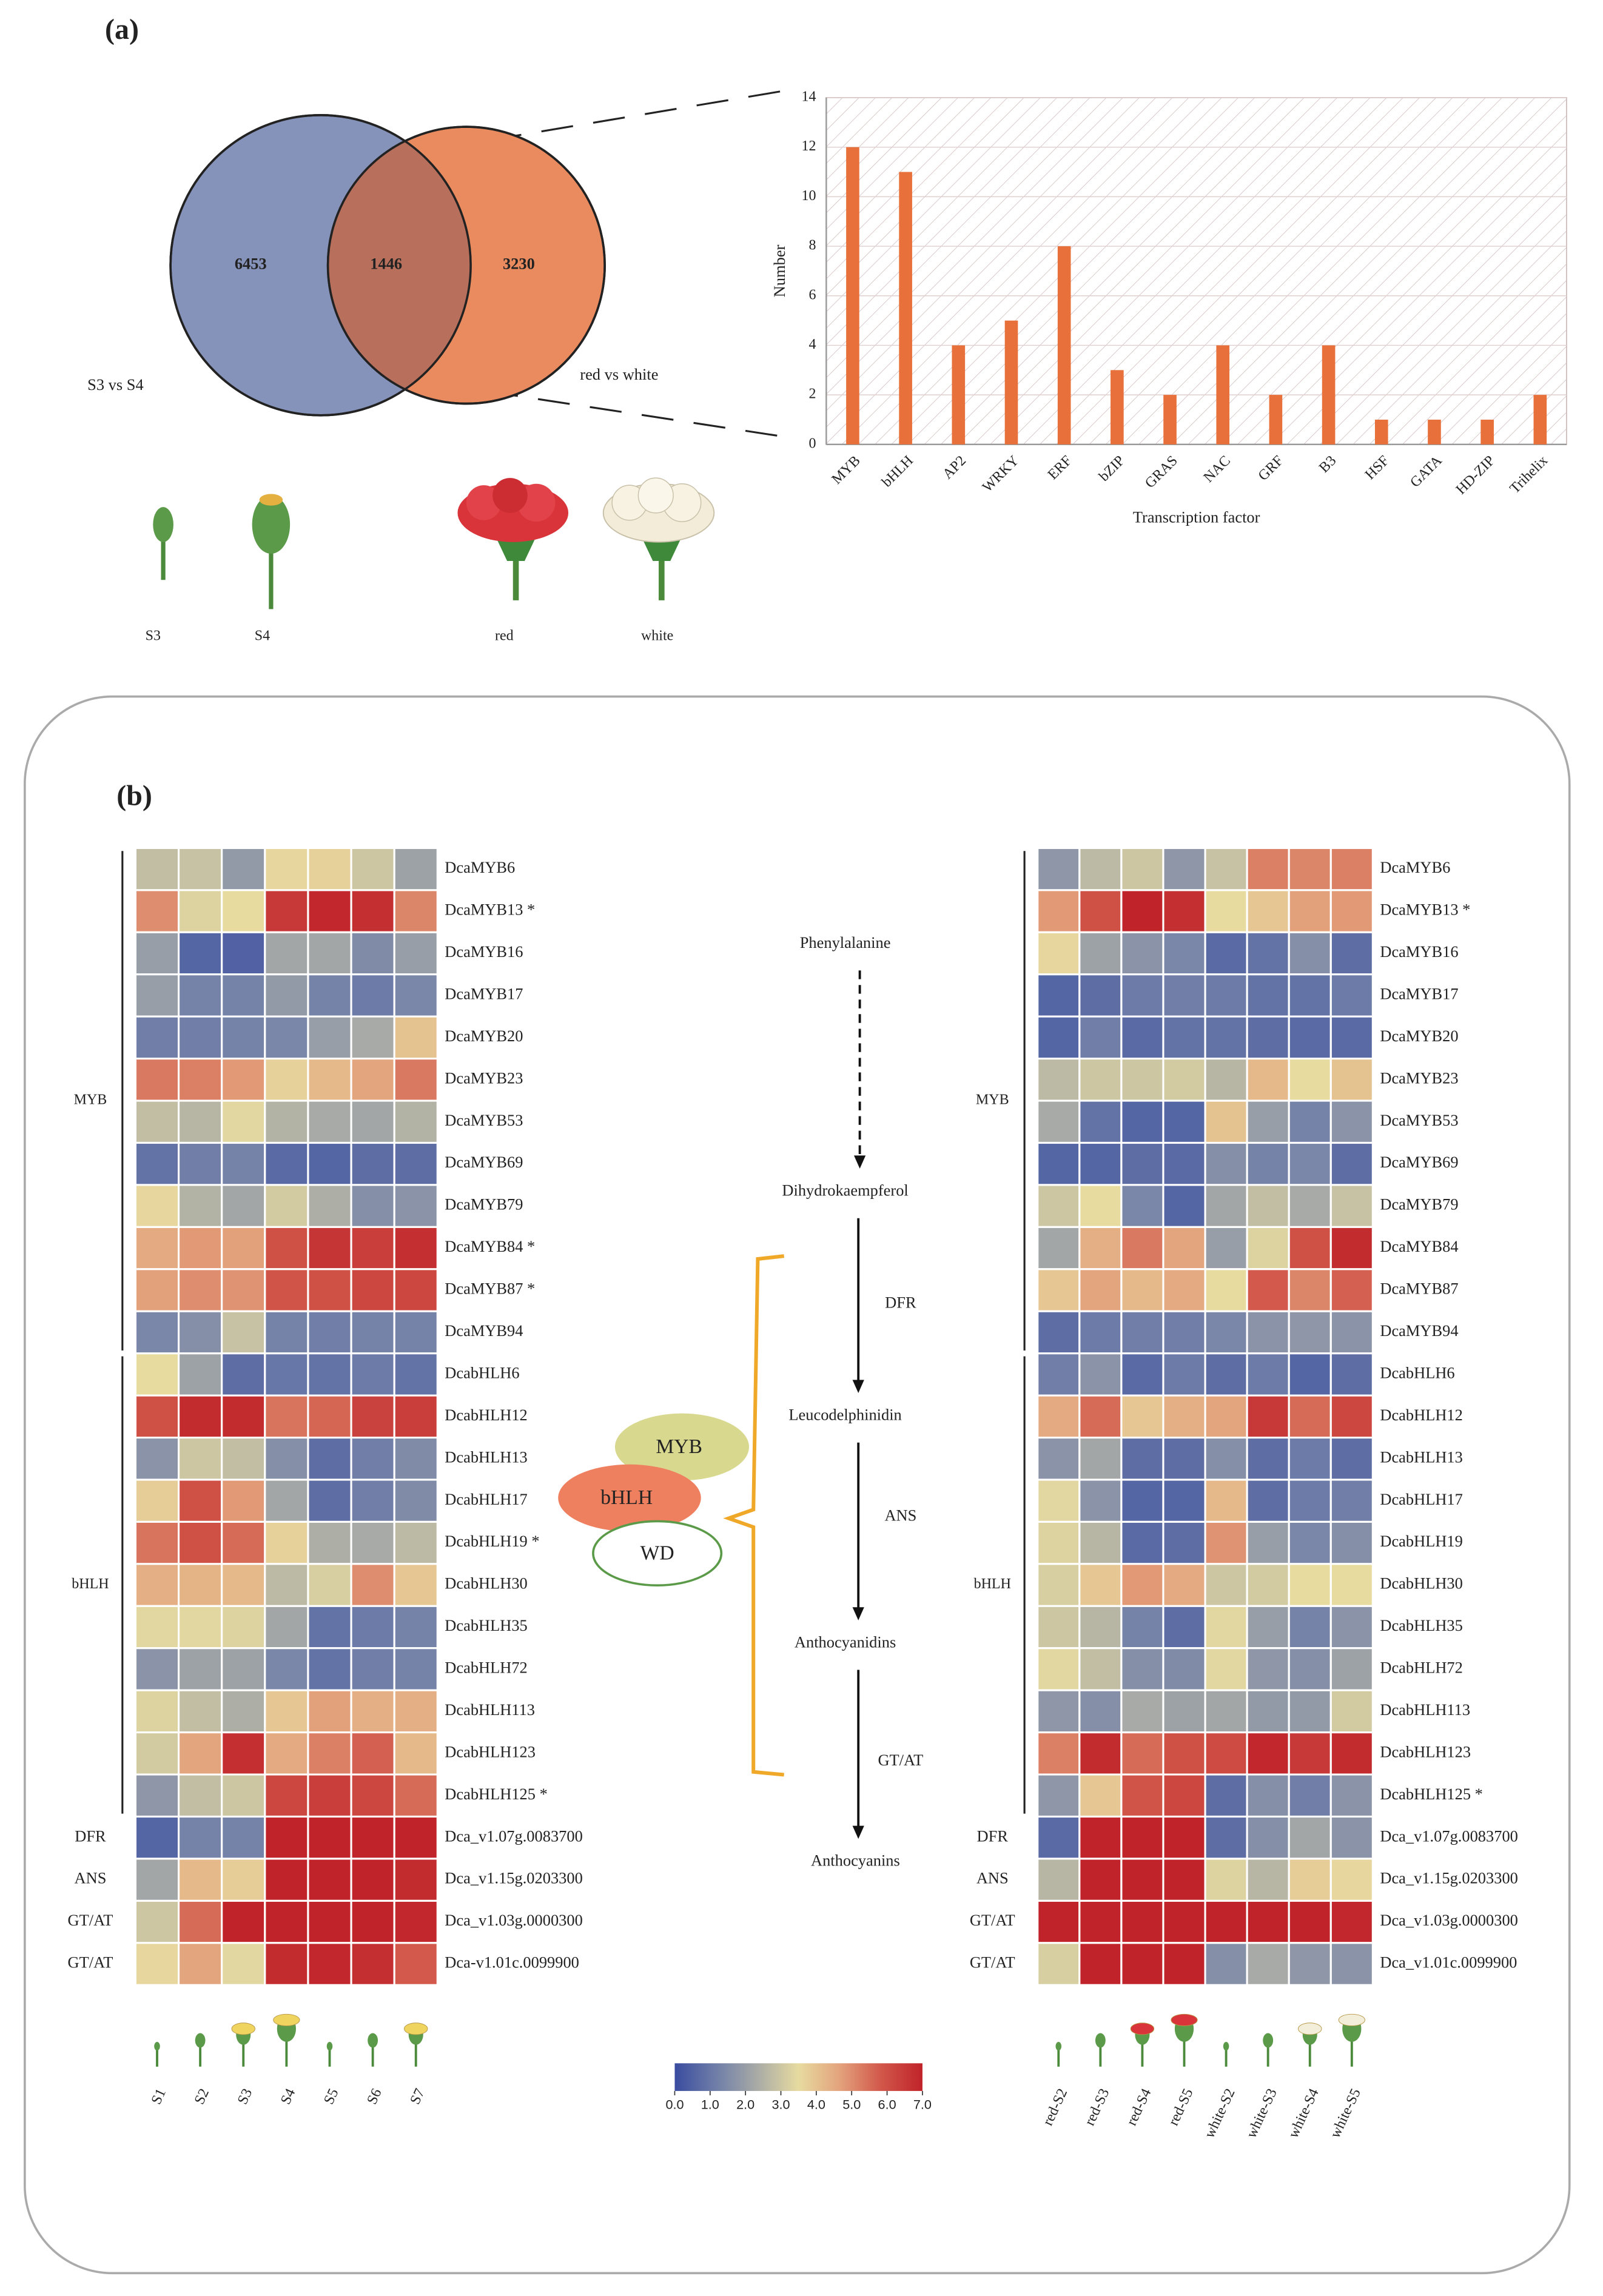  Describe the element at coordinates (813, 394) in the screenshot. I see `y-tick-label: 2` at that location.